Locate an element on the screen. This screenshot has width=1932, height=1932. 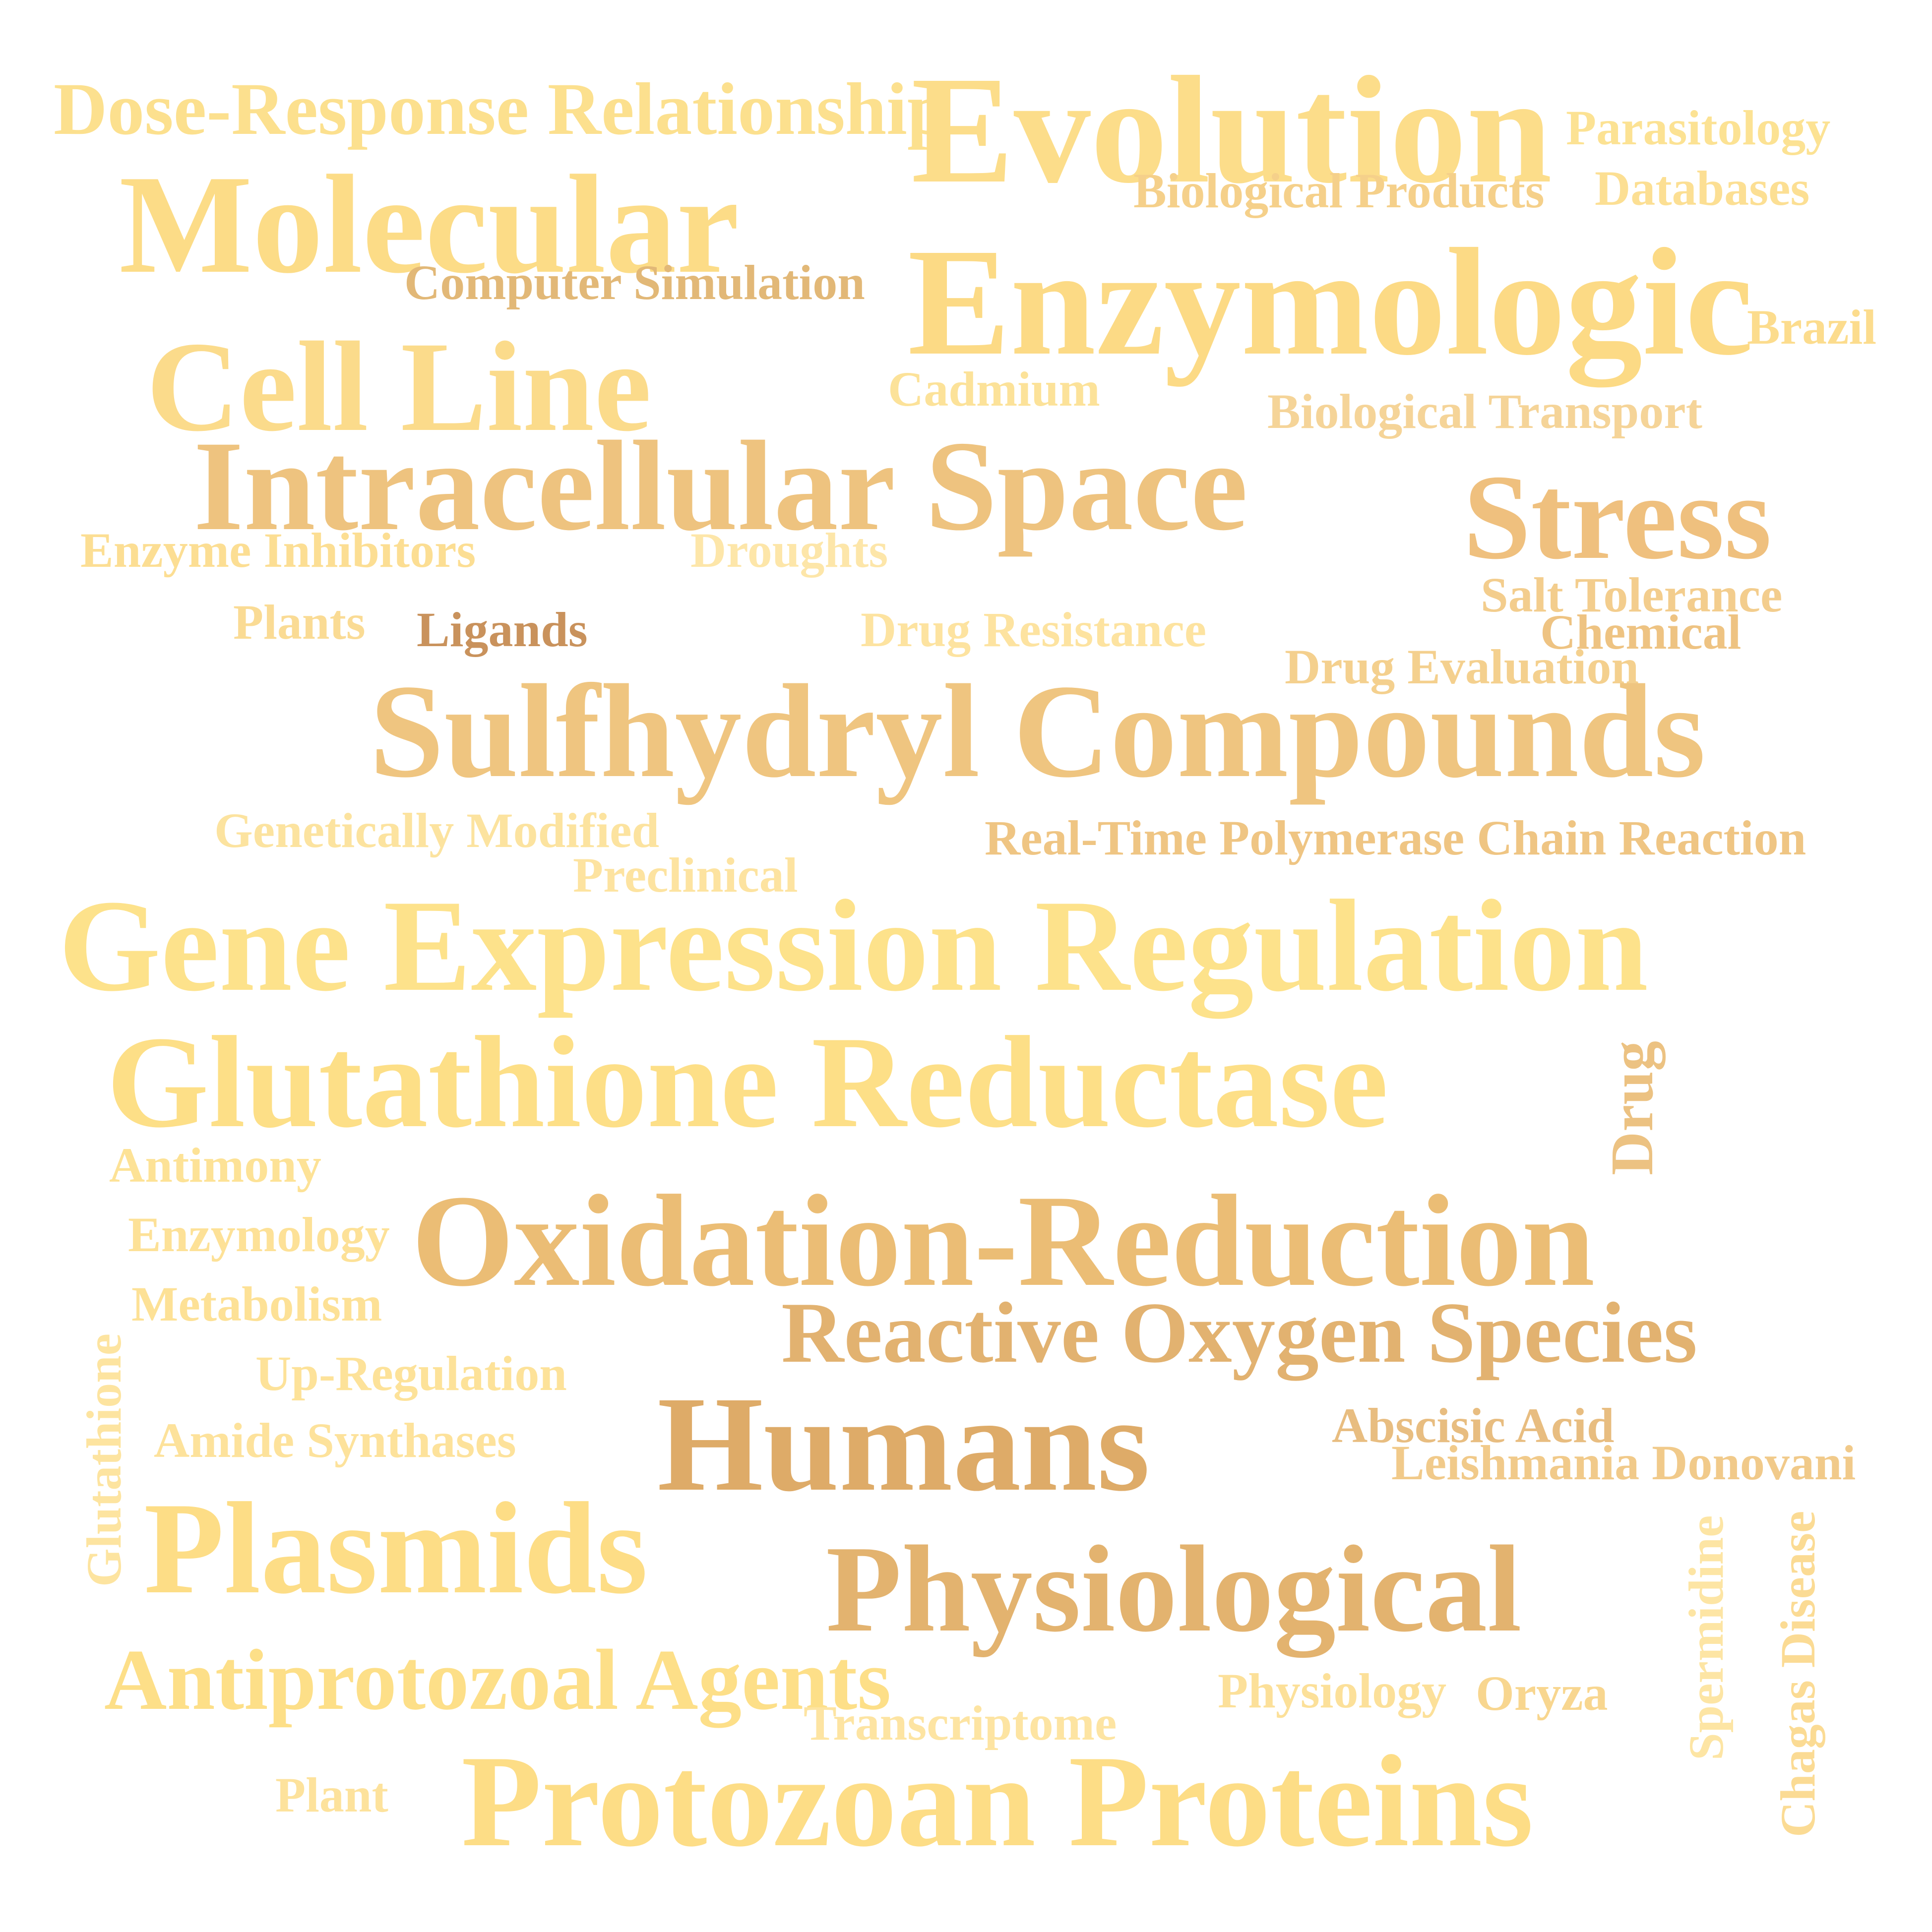
word-leishmania-donovani: Leishmania Donovani is located at coordinates (1623, 1462).